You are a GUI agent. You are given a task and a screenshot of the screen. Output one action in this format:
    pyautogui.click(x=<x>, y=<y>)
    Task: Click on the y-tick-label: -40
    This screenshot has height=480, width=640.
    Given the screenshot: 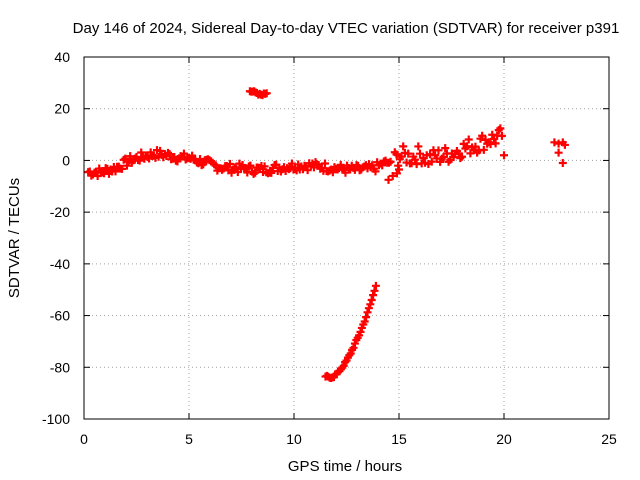 What is the action you would take?
    pyautogui.click(x=60, y=264)
    